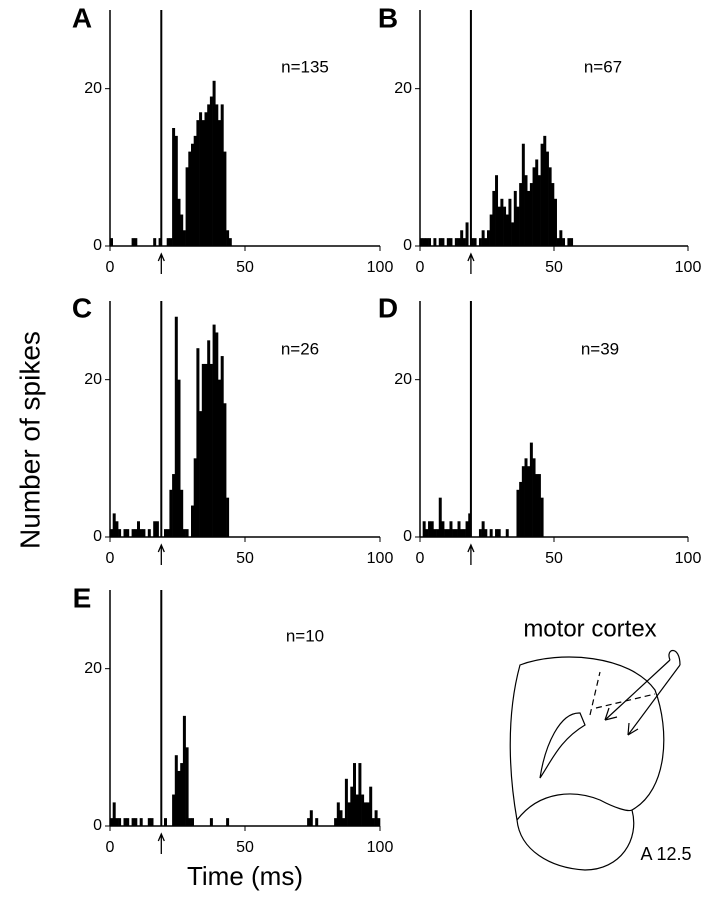  What do you see at coordinates (688, 267) in the screenshot?
I see `x-tick-label: 100` at bounding box center [688, 267].